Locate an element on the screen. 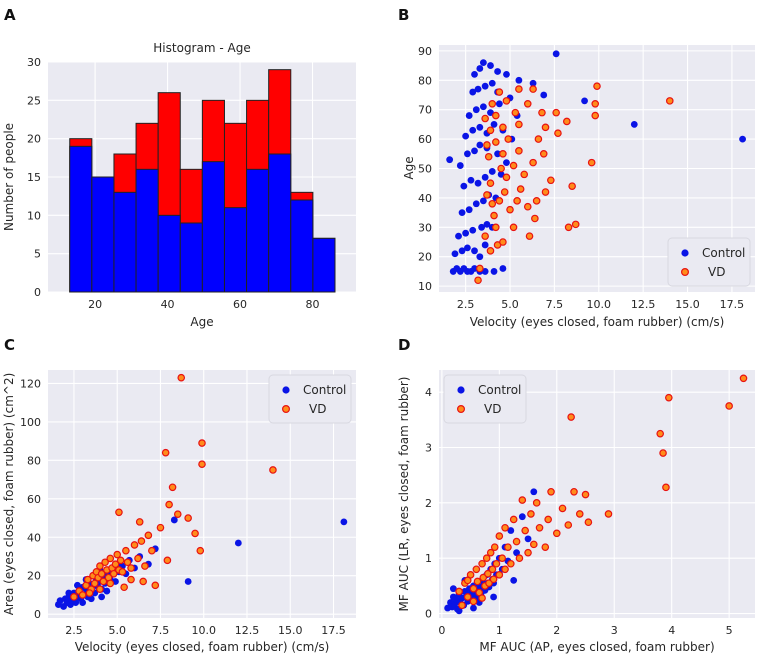 The image size is (765, 655). legend-marker-vd-b is located at coordinates (684, 272).